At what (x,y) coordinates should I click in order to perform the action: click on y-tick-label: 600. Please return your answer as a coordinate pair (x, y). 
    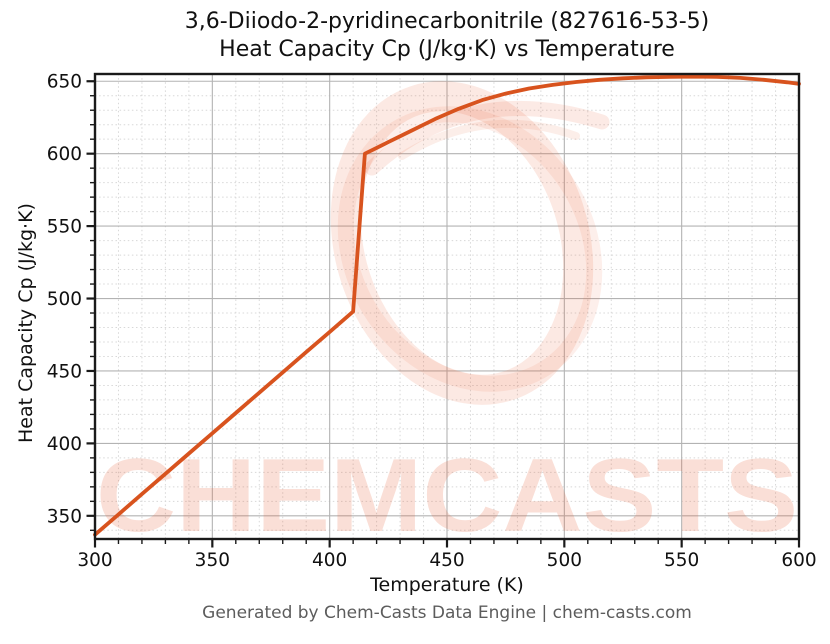
    Looking at the image, I should click on (64, 154).